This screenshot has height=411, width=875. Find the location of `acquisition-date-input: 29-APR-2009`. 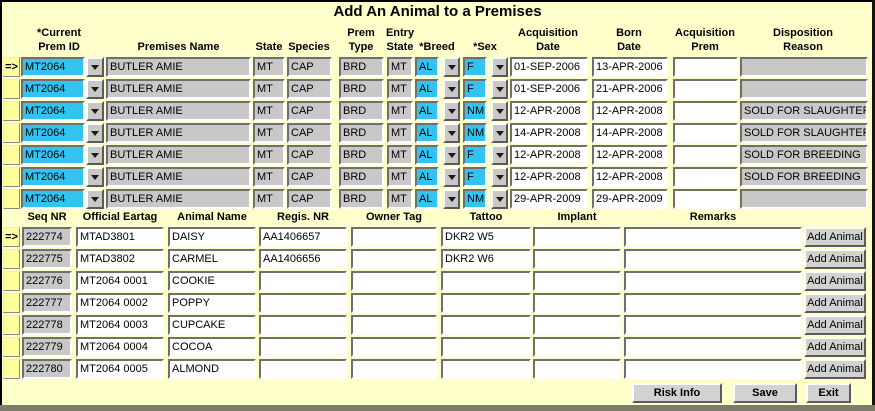

acquisition-date-input: 29-APR-2009 is located at coordinates (549, 199).